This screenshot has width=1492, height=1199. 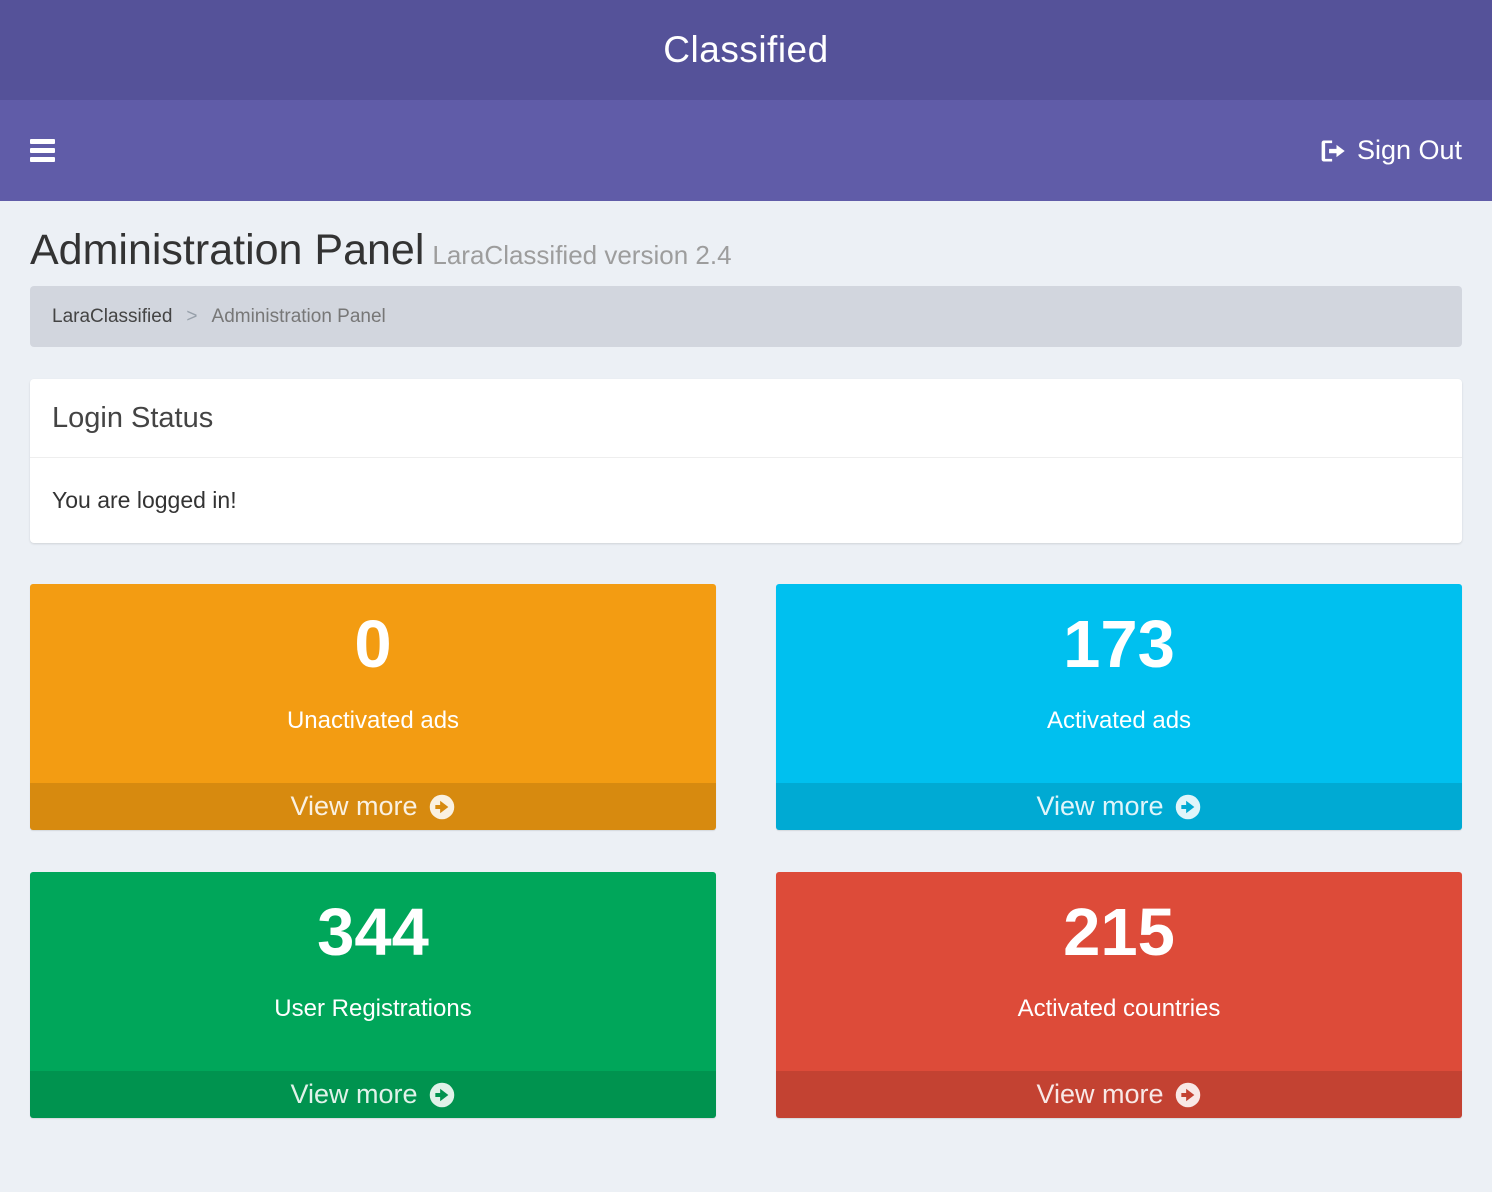 I want to click on app-brand: Classified, so click(x=746, y=49).